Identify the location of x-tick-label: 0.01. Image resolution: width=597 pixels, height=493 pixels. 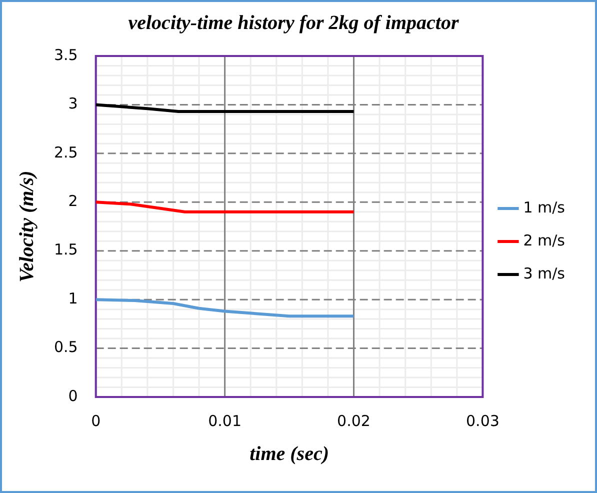
(225, 421).